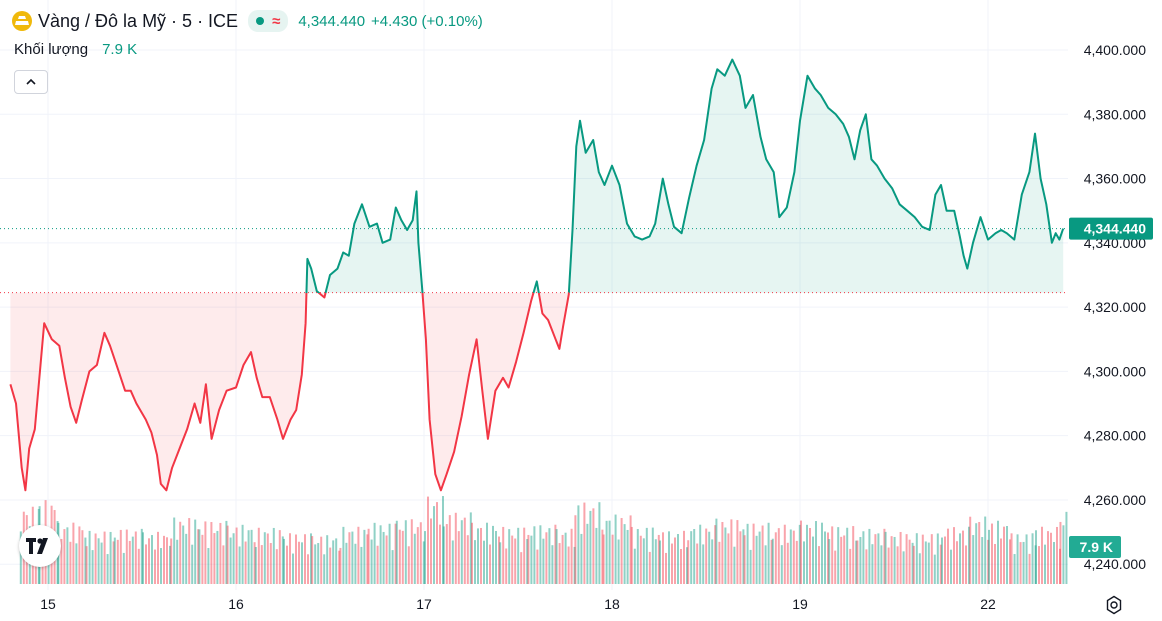 This screenshot has height=621, width=1162. Describe the element at coordinates (1115, 500) in the screenshot. I see `y-tick-label: 4,260.000` at that location.